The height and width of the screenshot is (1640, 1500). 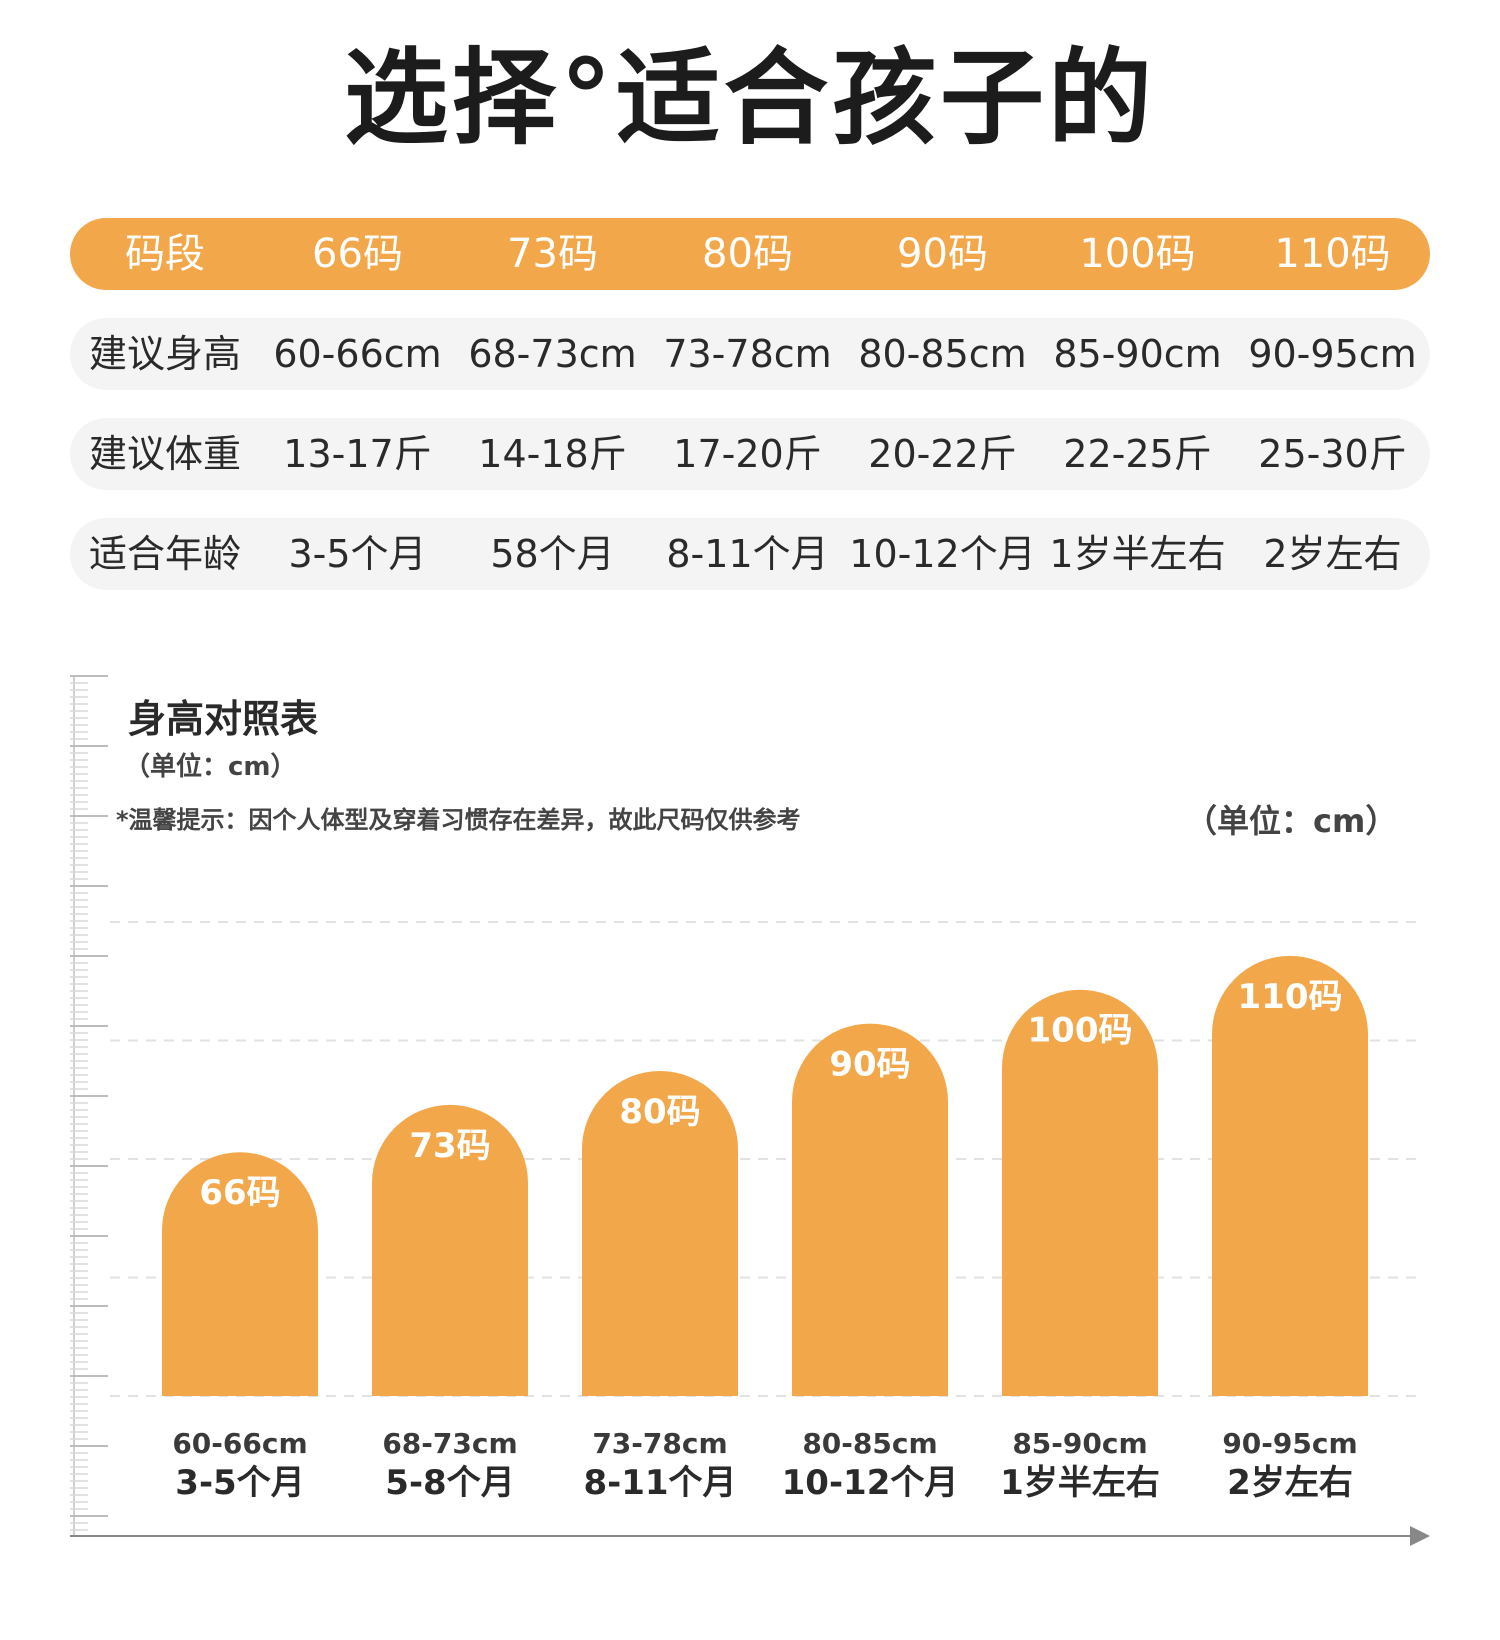 What do you see at coordinates (164, 454) in the screenshot?
I see `row-label: 建议体重` at bounding box center [164, 454].